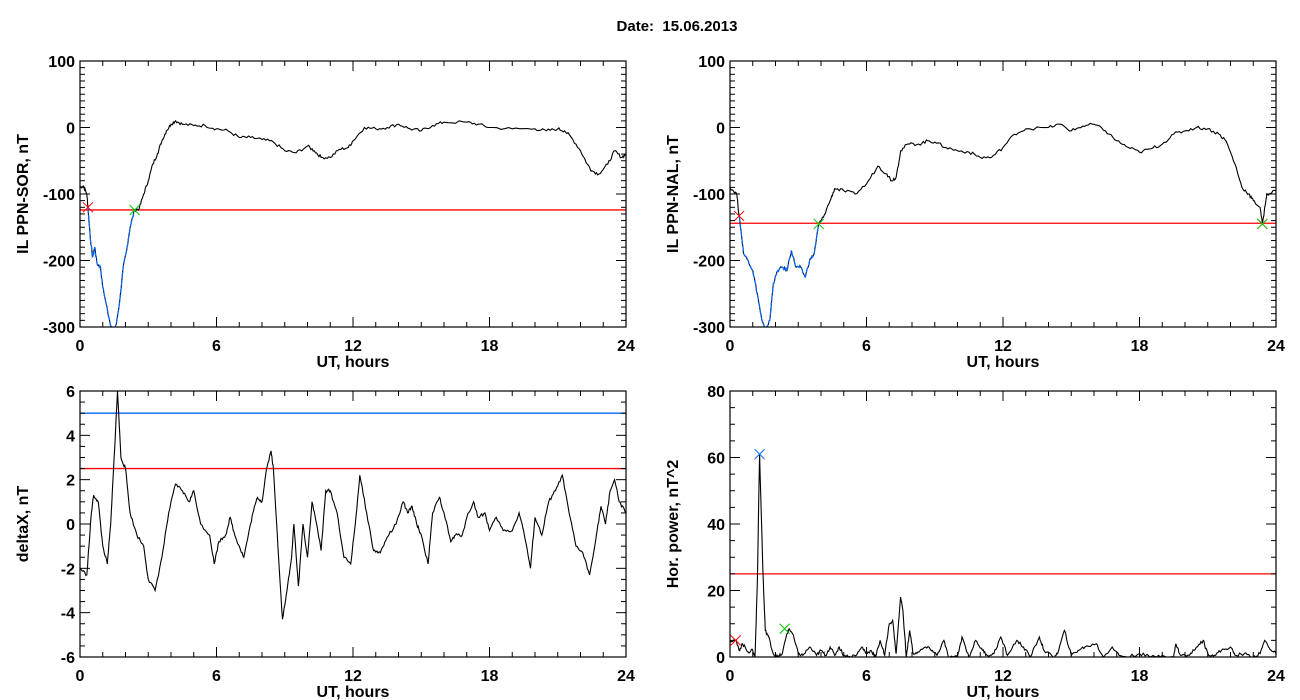 The image size is (1300, 700). What do you see at coordinates (716, 392) in the screenshot?
I see `y-tick-label: 80` at bounding box center [716, 392].